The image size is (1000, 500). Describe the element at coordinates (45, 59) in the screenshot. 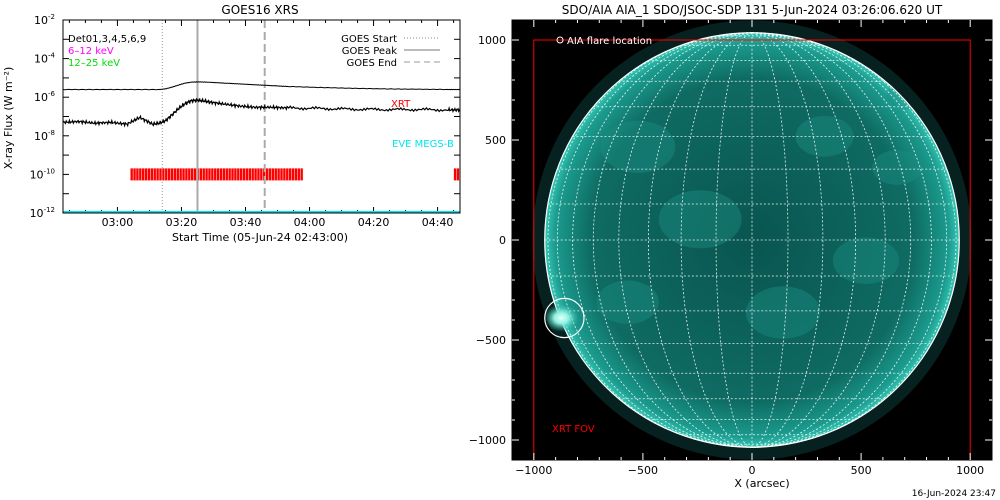

I see `y-tick-label: 10⁻⁴` at that location.